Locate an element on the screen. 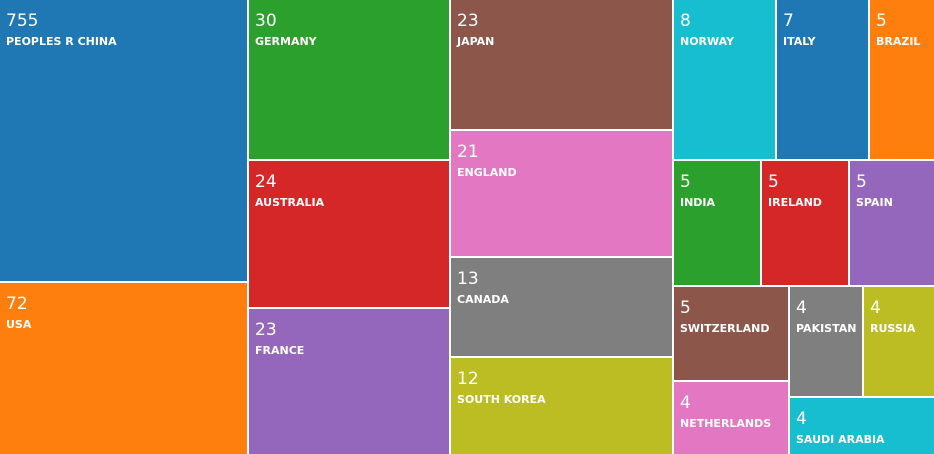 The height and width of the screenshot is (454, 934). tile-label: PEOPLES R CHINA is located at coordinates (61, 41).